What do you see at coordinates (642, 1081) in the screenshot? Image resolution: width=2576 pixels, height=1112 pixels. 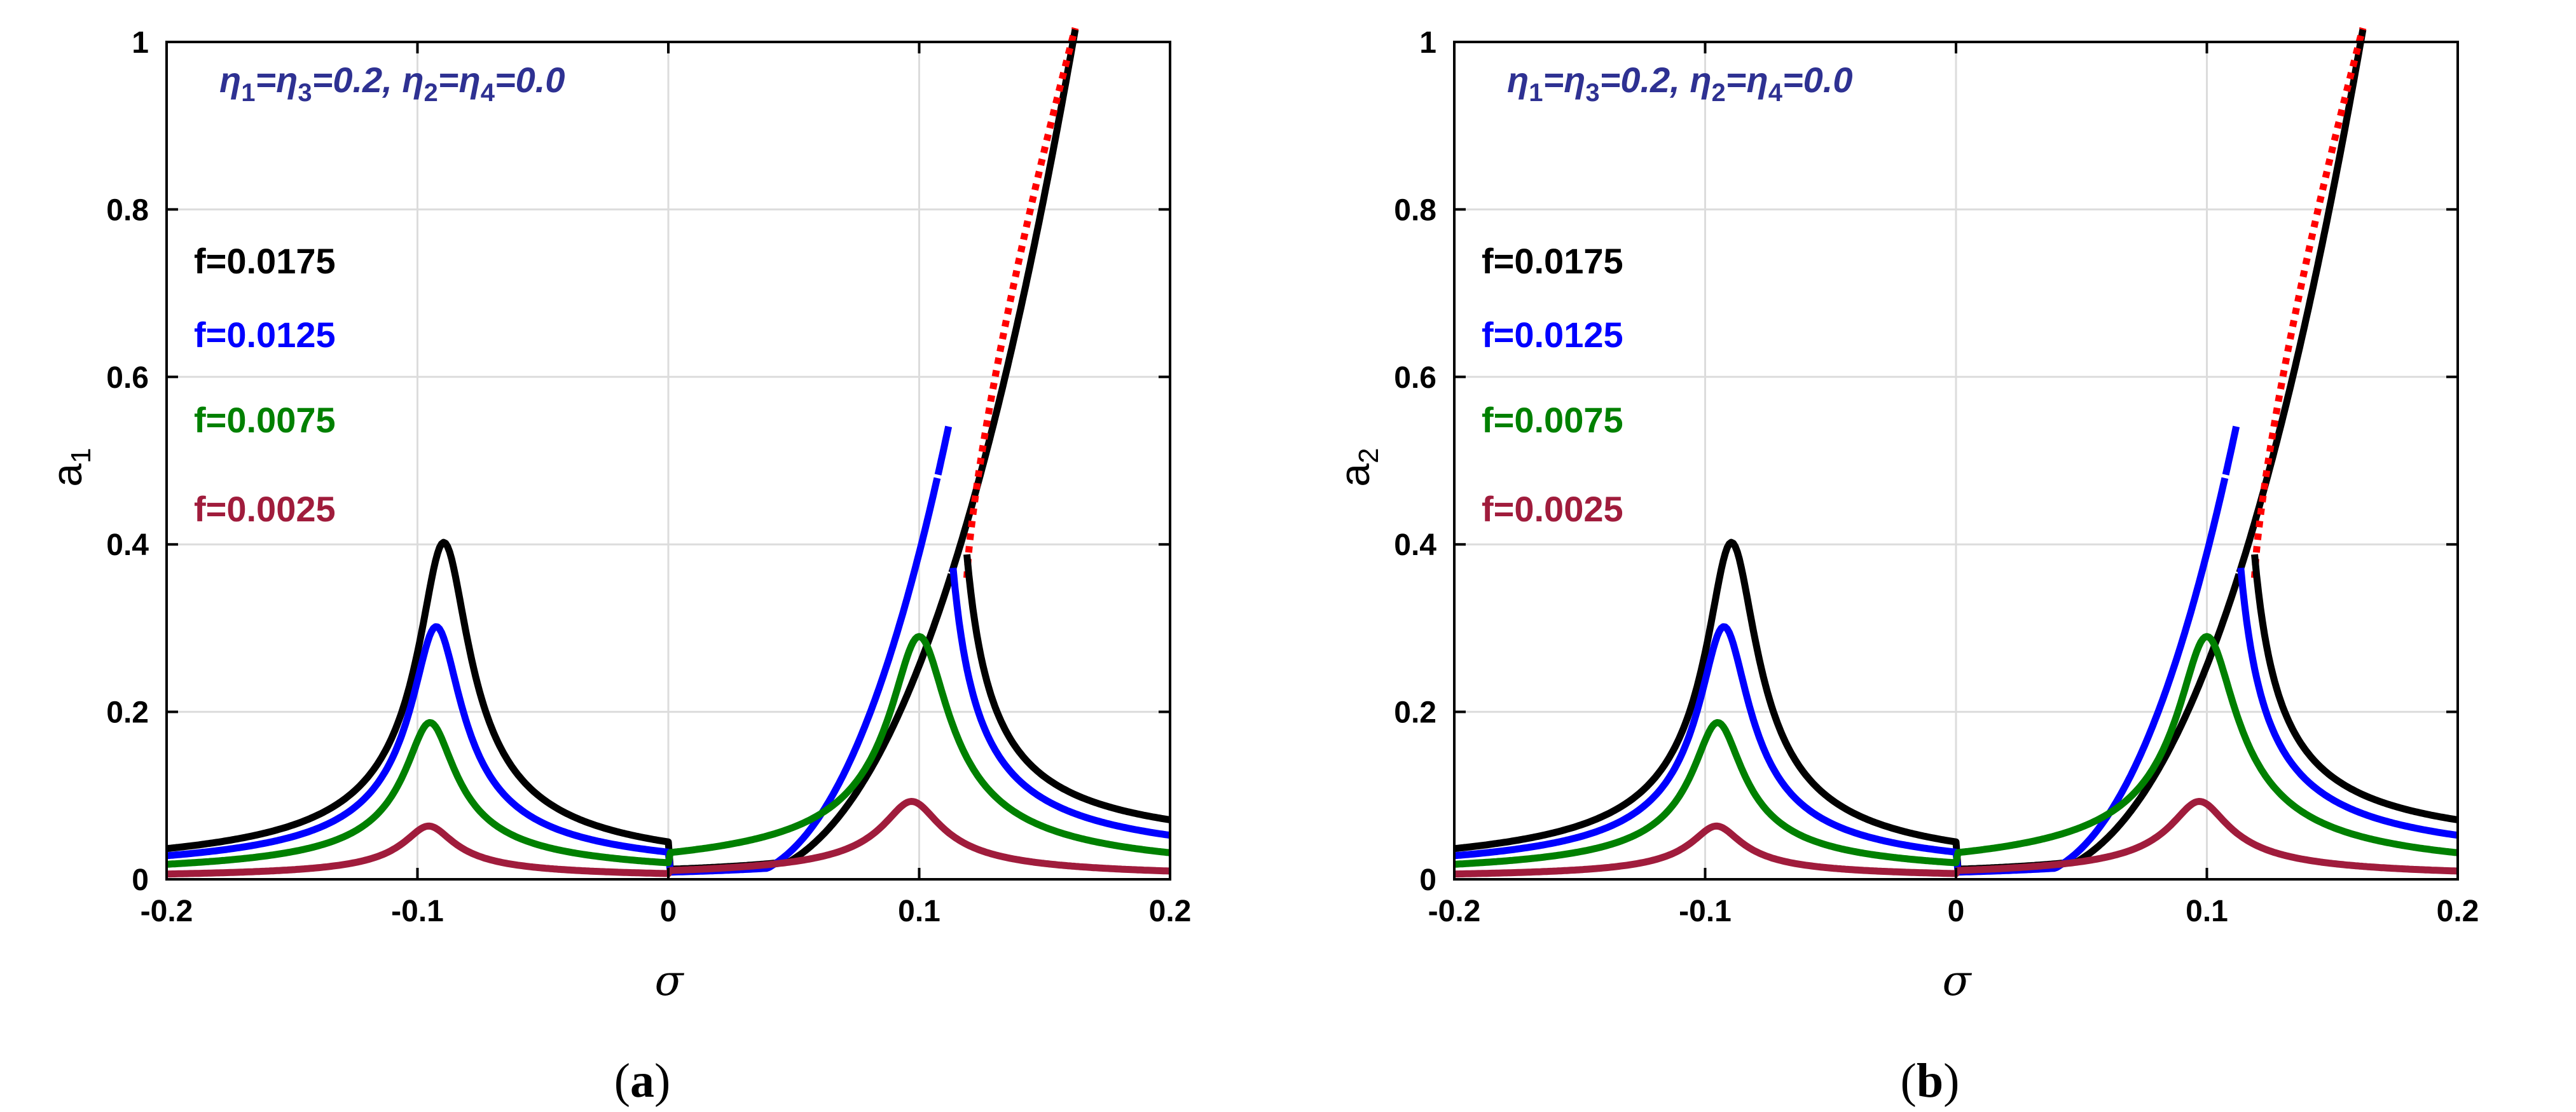 I see `caption-a: (a)` at bounding box center [642, 1081].